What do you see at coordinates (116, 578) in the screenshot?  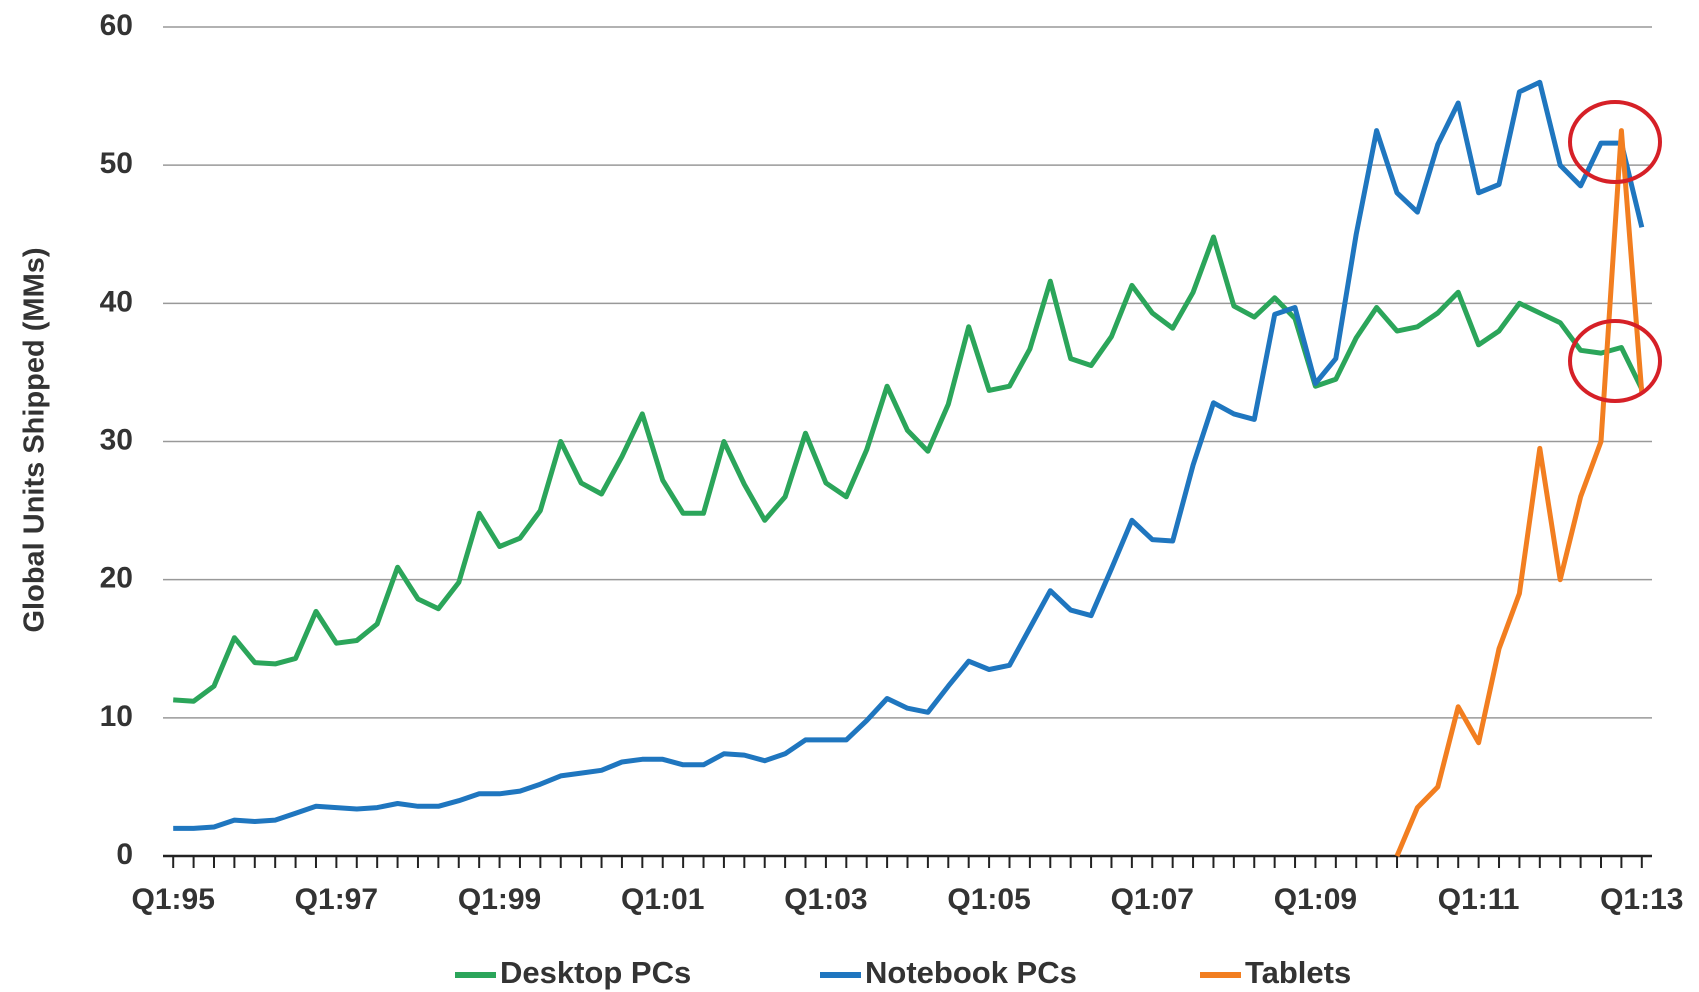 I see `y-tick-label: 20` at bounding box center [116, 578].